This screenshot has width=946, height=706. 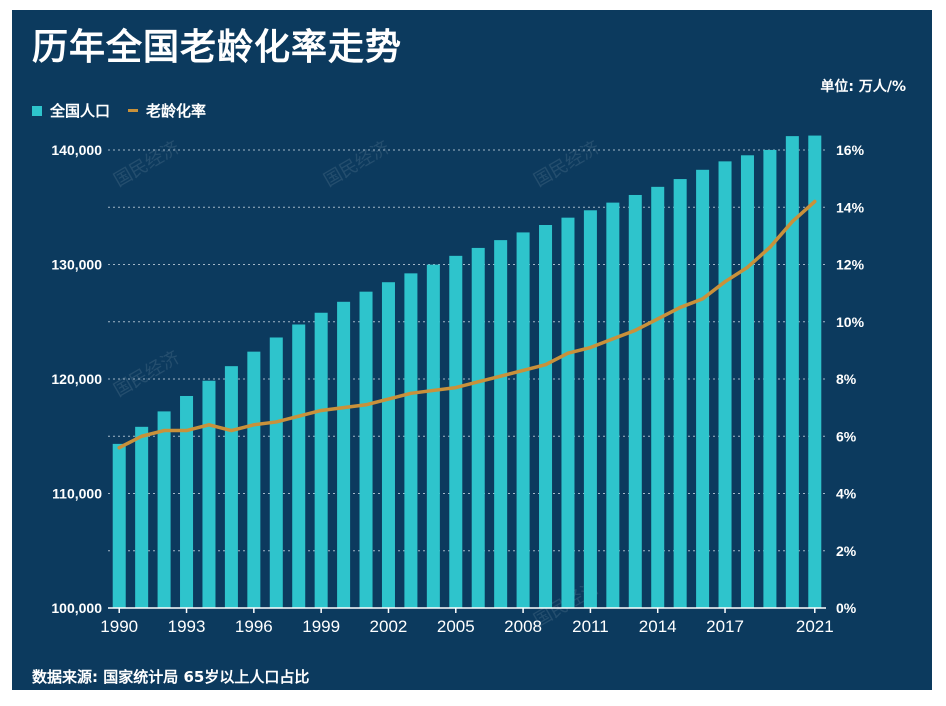 What do you see at coordinates (846, 379) in the screenshot?
I see `right-tick-label: 8%` at bounding box center [846, 379].